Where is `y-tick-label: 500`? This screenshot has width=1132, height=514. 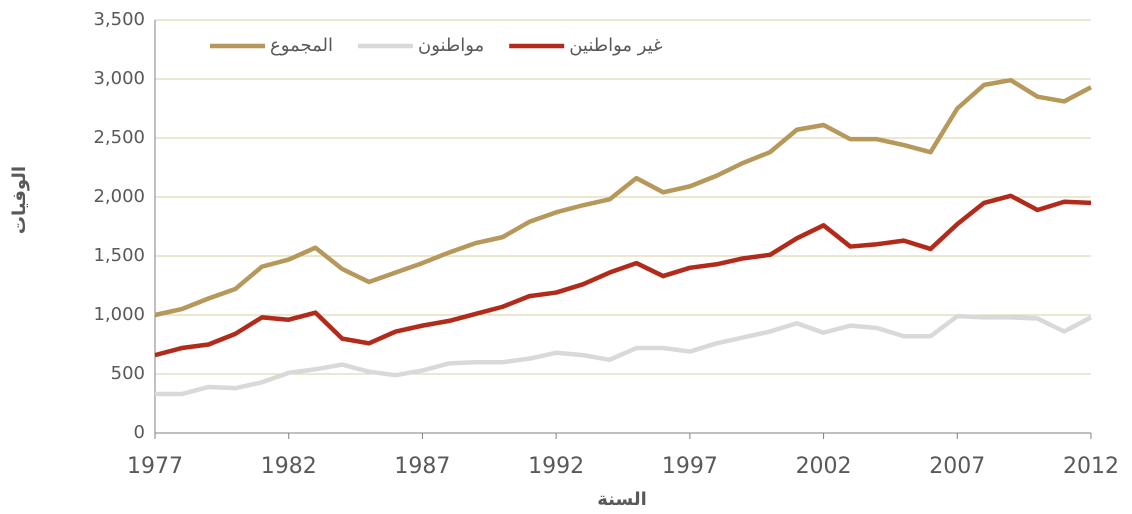 y-tick-label: 500 is located at coordinates (128, 373).